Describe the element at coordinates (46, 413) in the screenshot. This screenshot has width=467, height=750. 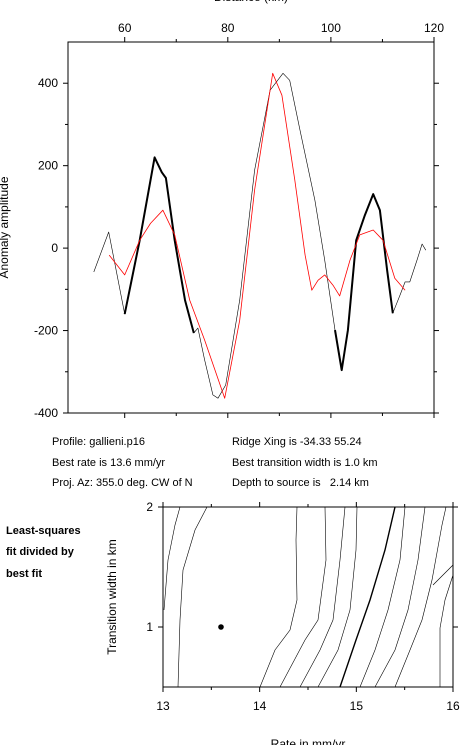
I see `y-tick-label: -400` at that location.